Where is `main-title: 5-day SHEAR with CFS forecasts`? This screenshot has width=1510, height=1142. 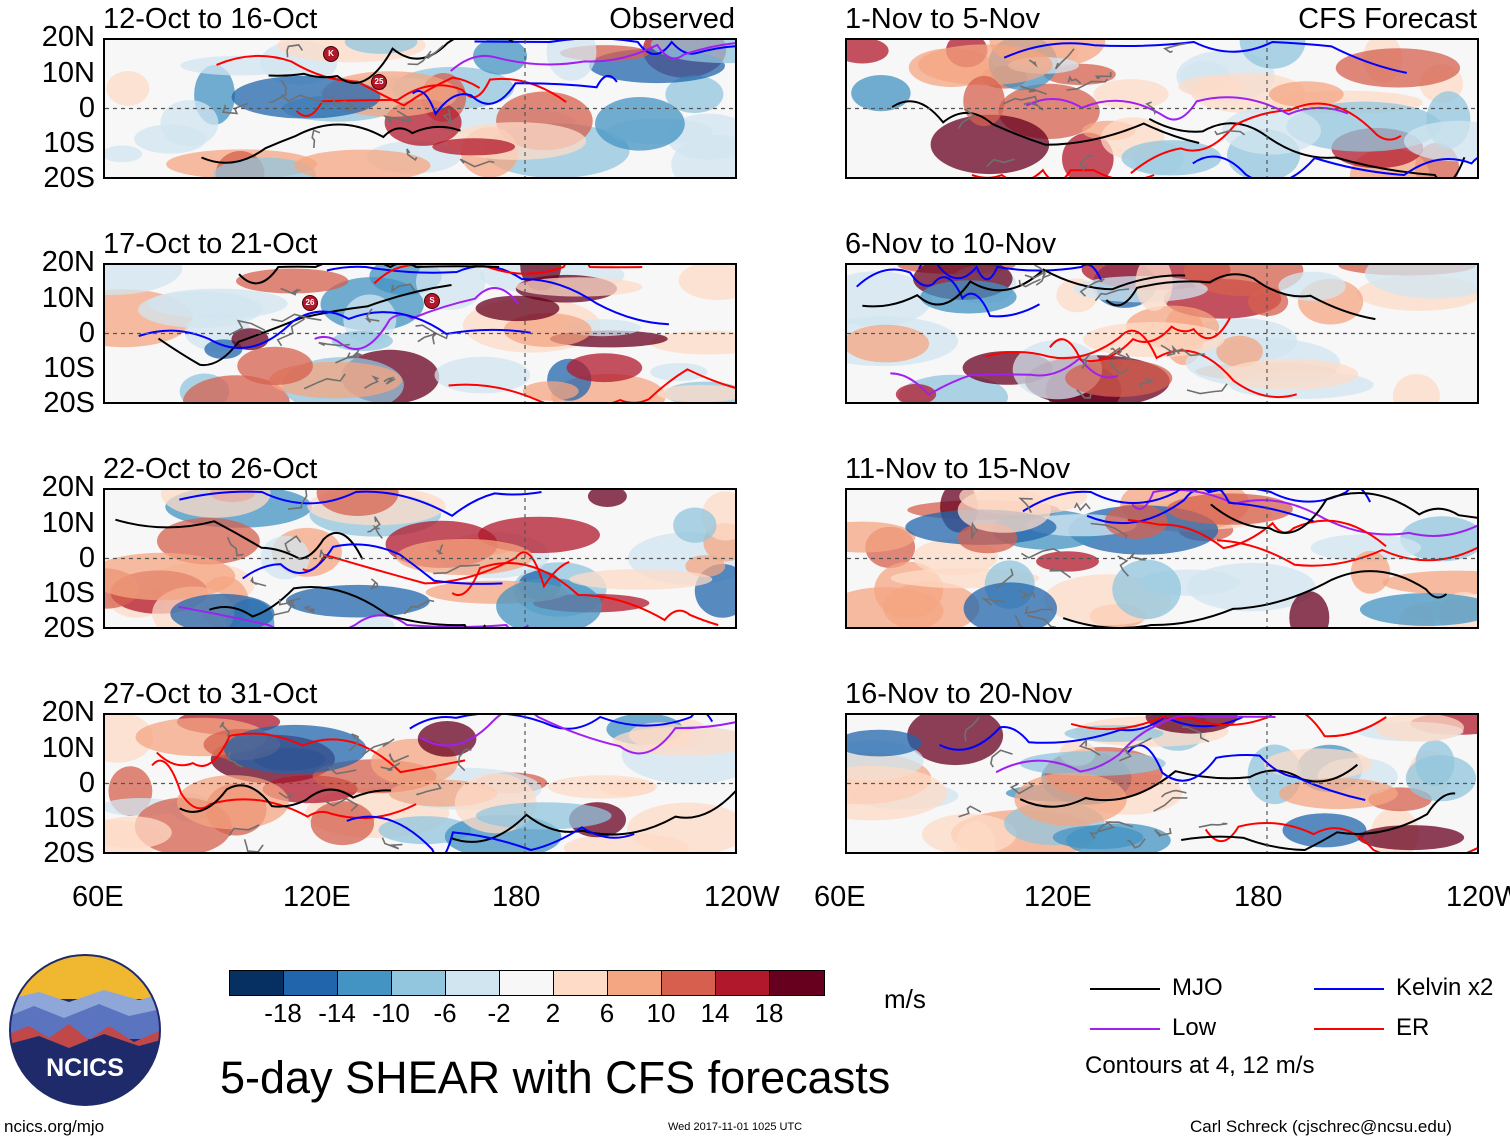 main-title: 5-day SHEAR with CFS forecasts is located at coordinates (555, 1077).